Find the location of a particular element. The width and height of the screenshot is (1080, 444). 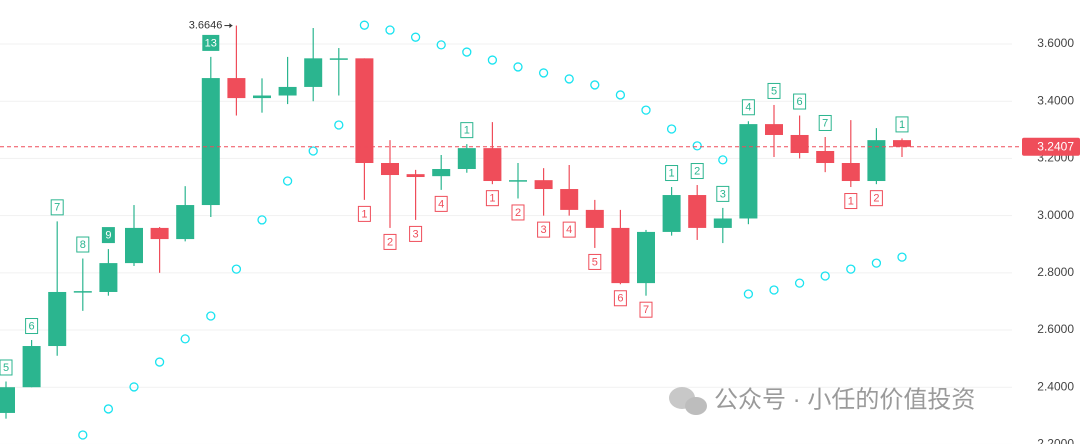

td-label: 6 is located at coordinates (620, 299).